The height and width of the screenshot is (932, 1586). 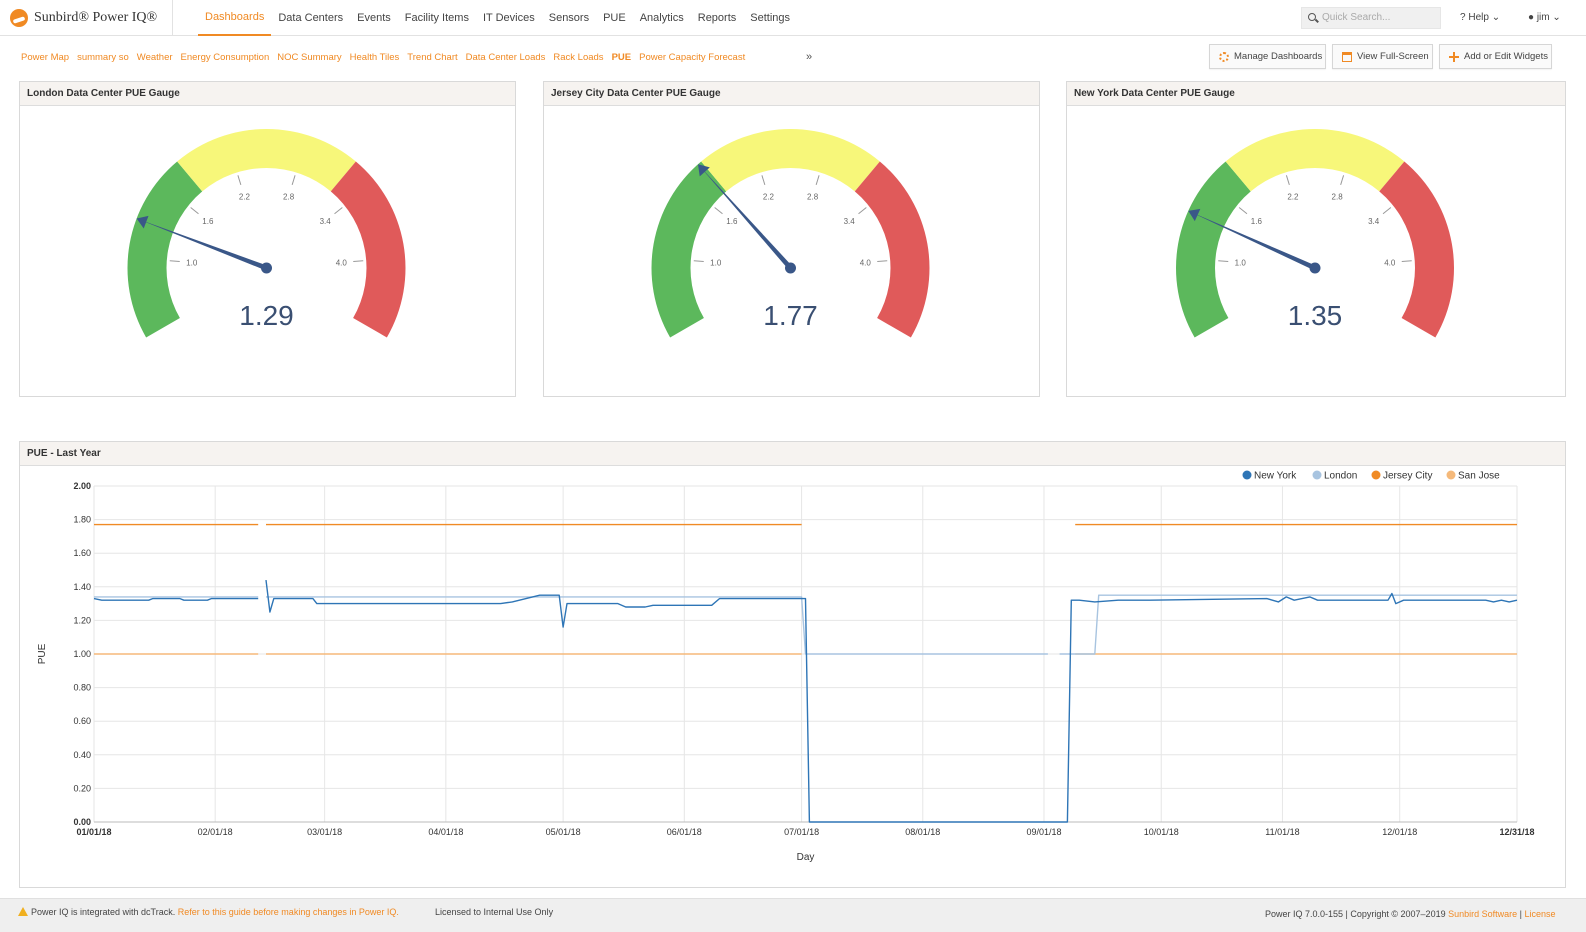 I want to click on screen-icon, so click(x=1347, y=57).